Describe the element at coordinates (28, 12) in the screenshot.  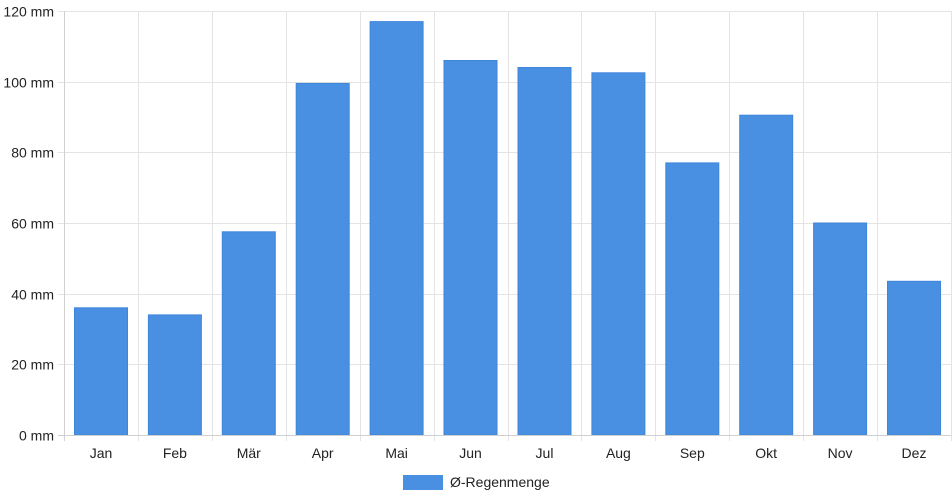
I see `y-tick-label: 120 mm` at that location.